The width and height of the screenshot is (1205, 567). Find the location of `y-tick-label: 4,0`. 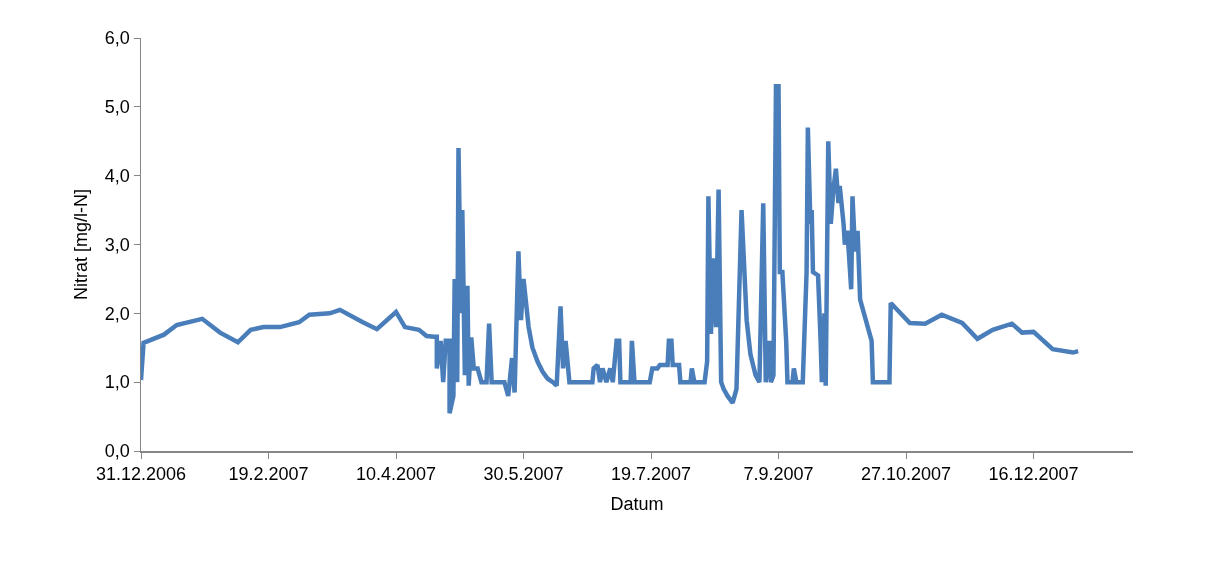

y-tick-label: 4,0 is located at coordinates (117, 175).